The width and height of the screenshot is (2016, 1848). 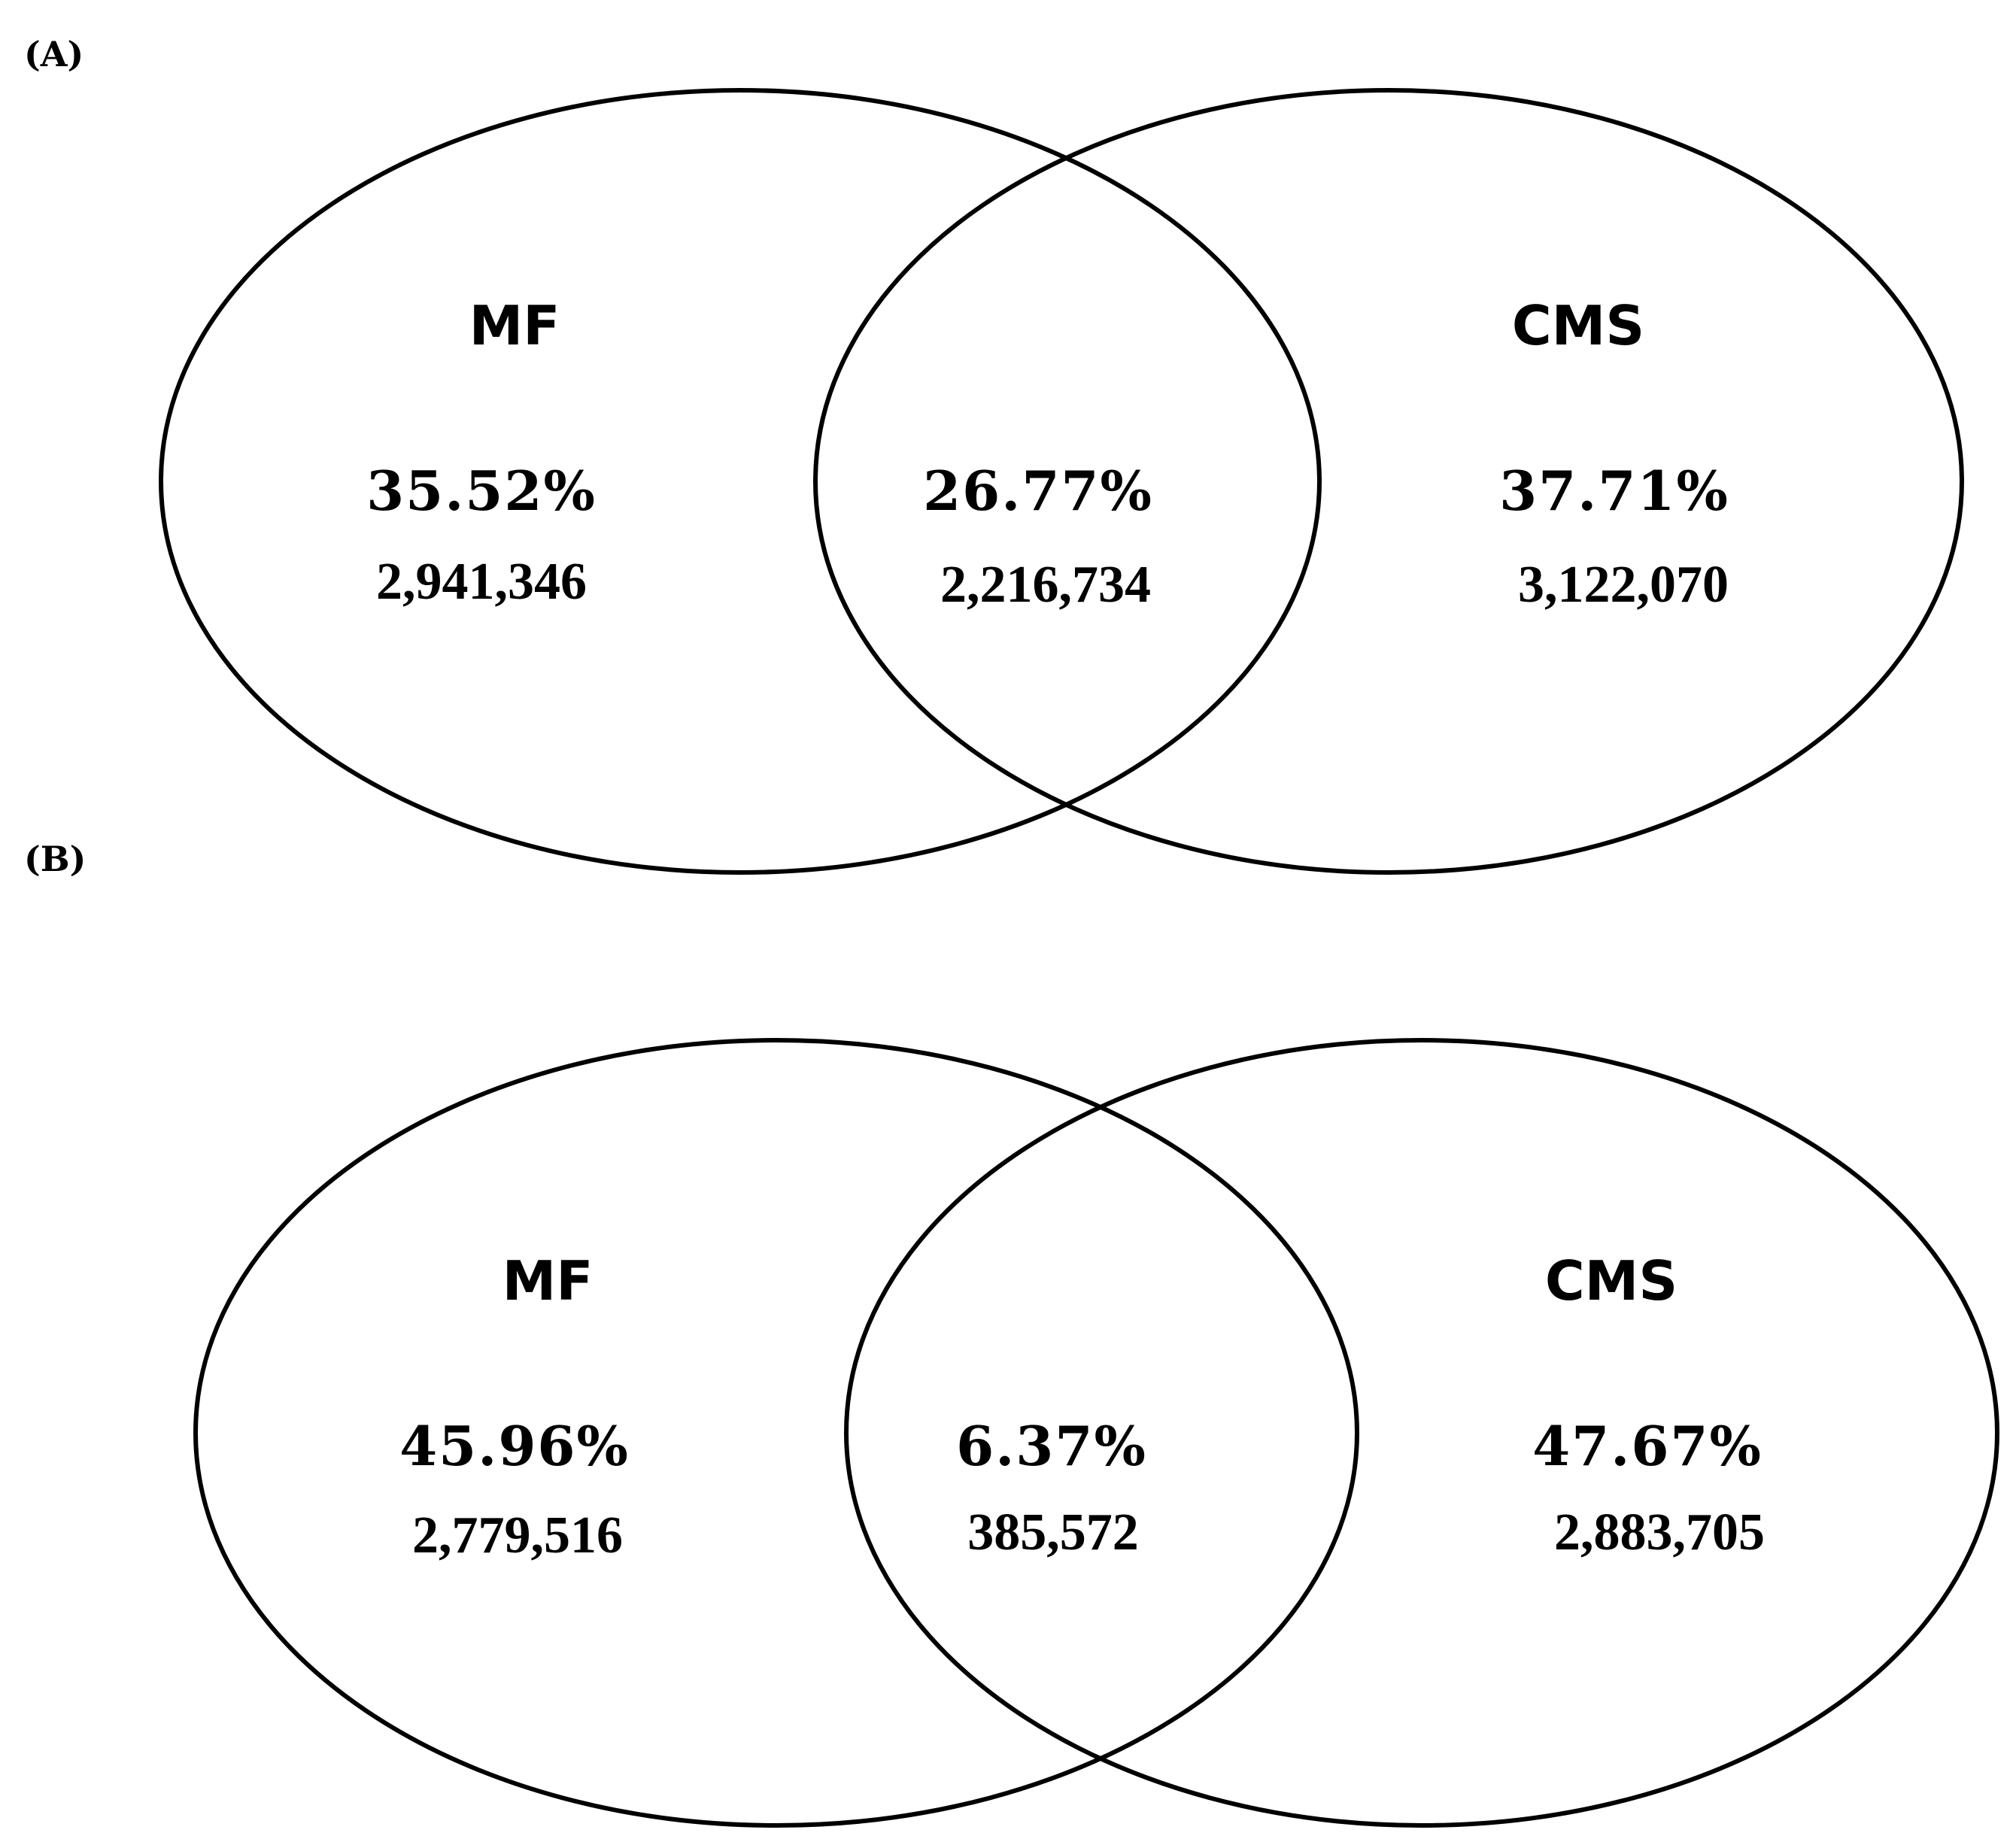 I want to click on overlap-count-a: 2,216,734, so click(x=1045, y=585).